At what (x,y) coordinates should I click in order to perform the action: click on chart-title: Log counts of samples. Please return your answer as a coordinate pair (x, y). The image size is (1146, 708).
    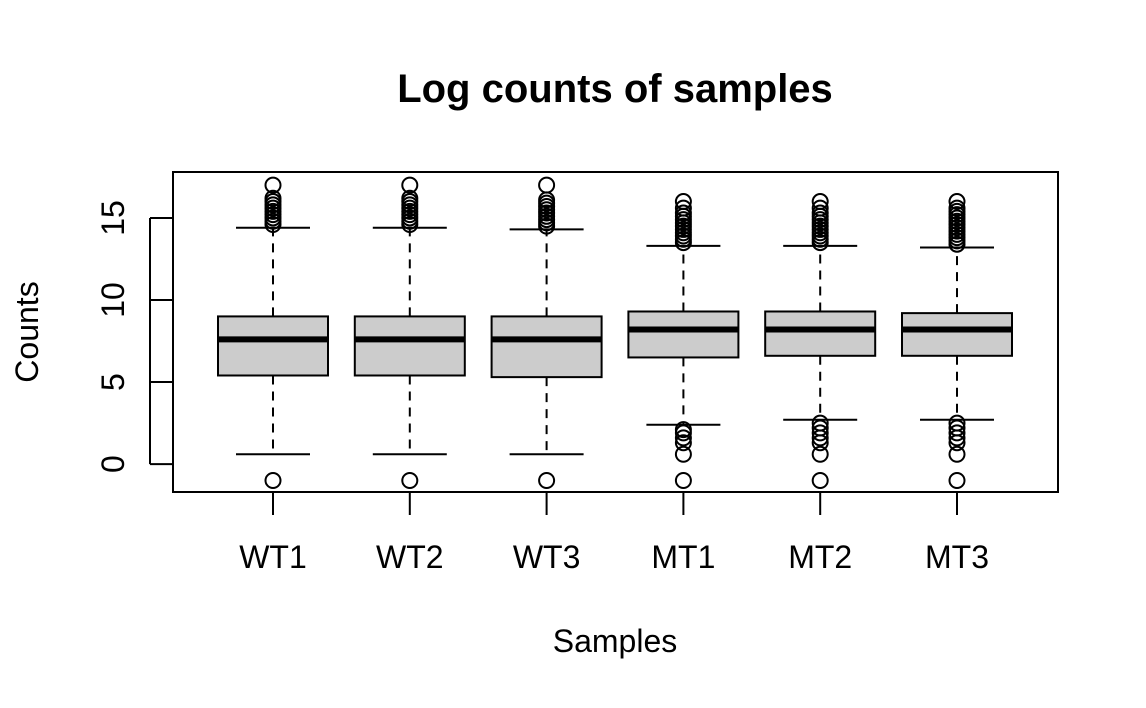
    Looking at the image, I should click on (615, 89).